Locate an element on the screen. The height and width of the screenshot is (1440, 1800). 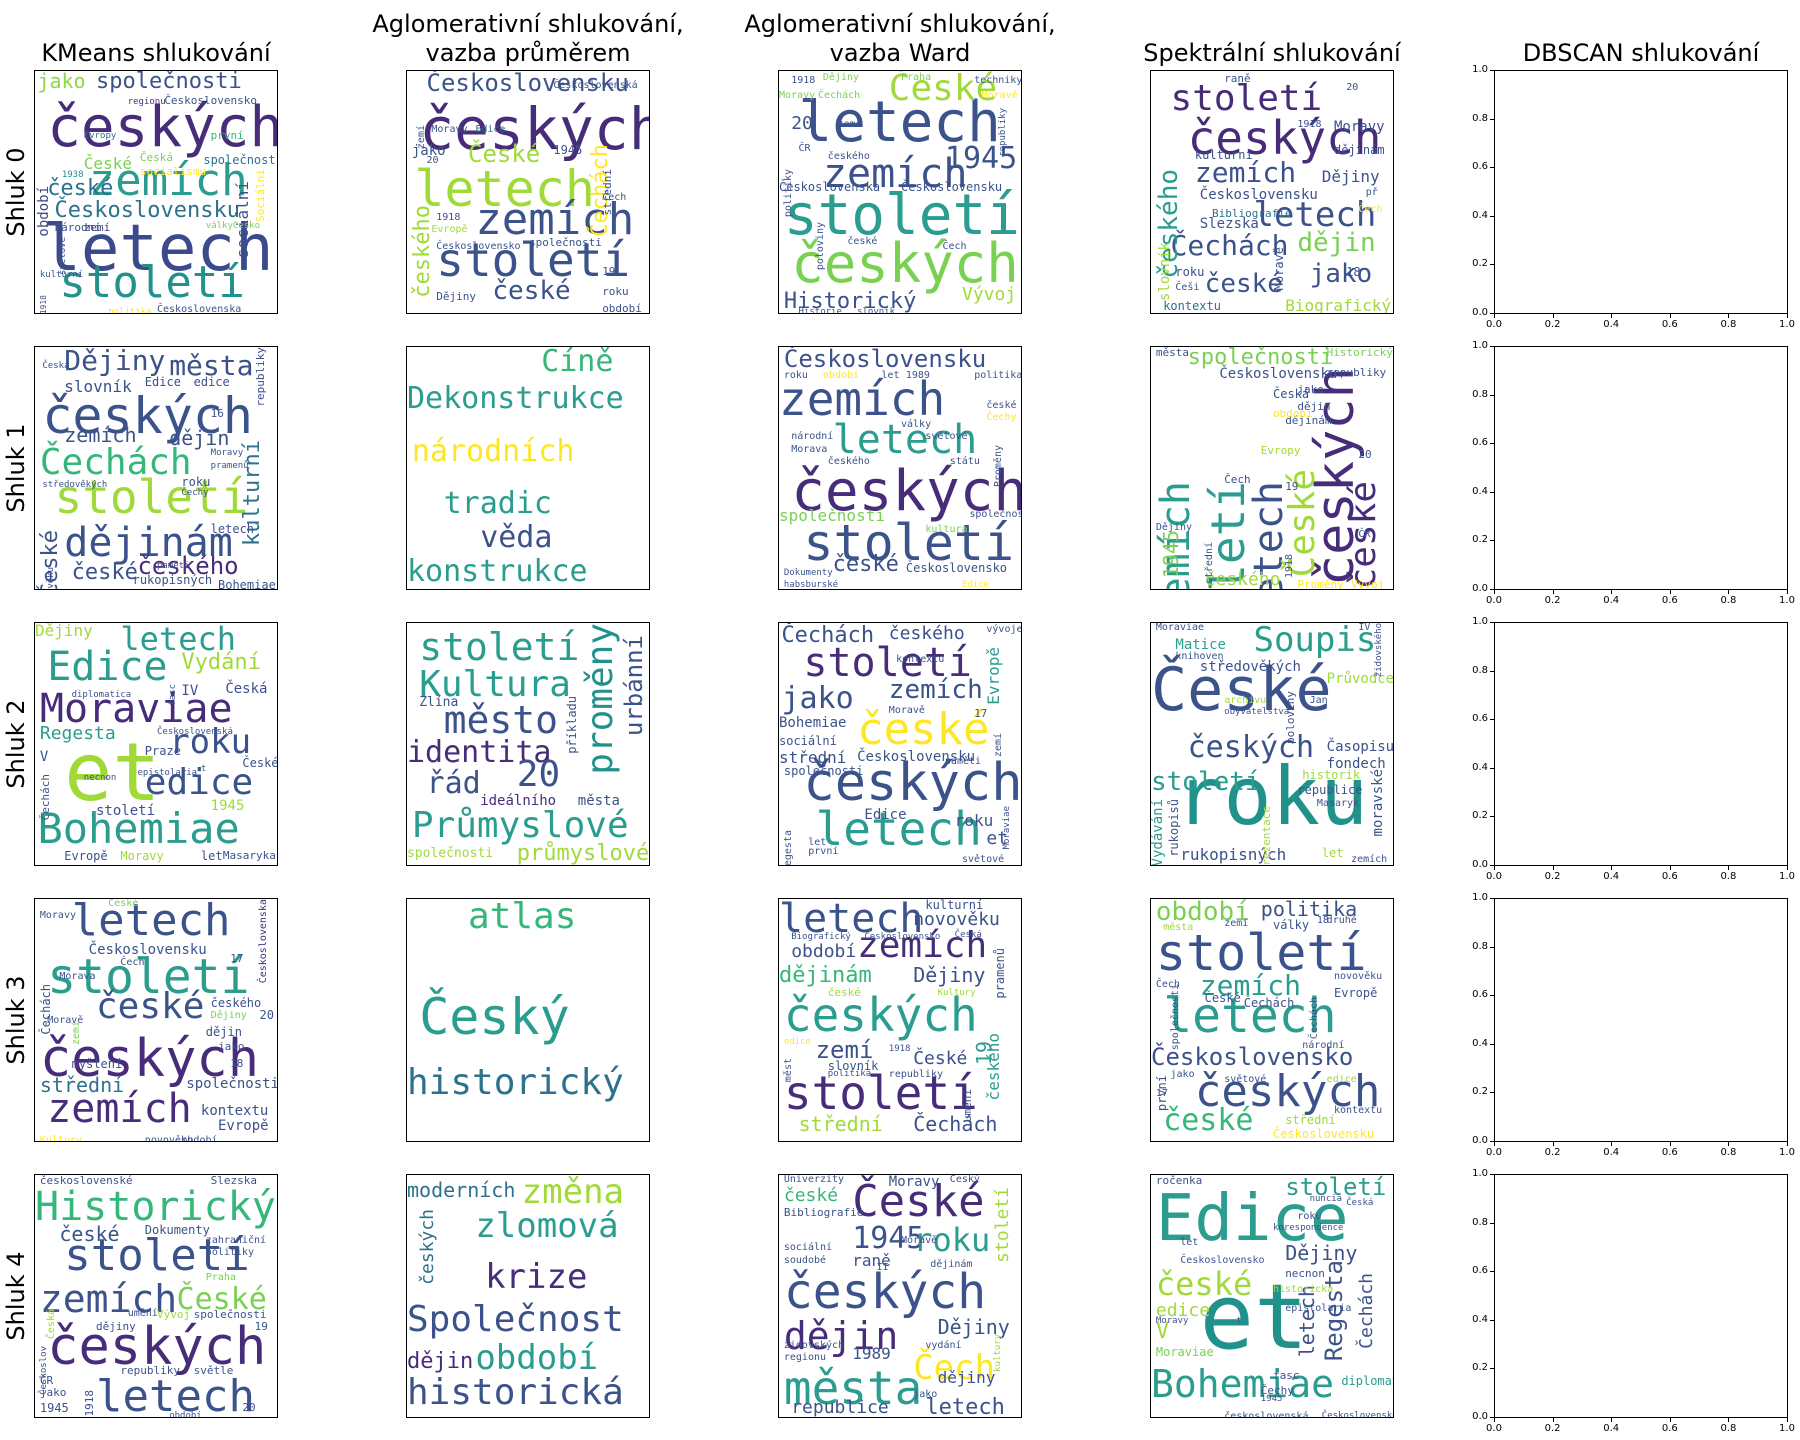
wordcloud-word: Časopisu is located at coordinates (1360, 747).